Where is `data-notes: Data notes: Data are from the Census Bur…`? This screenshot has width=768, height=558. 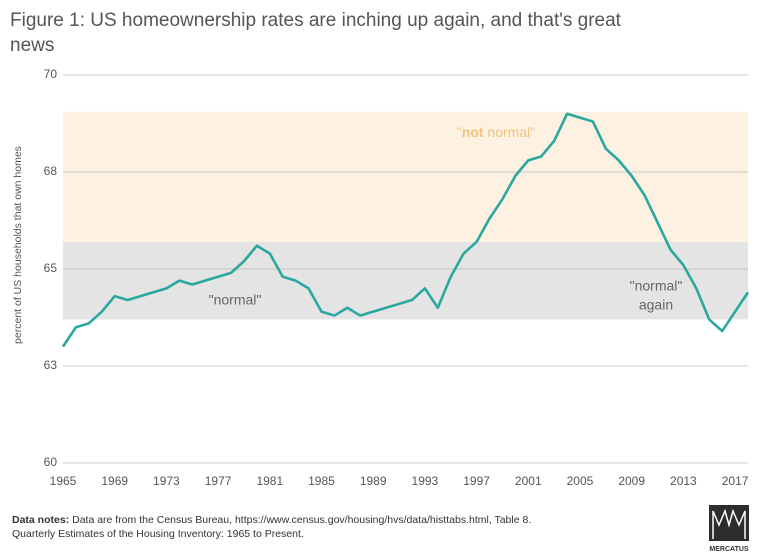 data-notes: Data notes: Data are from the Census Bur… is located at coordinates (282, 527).